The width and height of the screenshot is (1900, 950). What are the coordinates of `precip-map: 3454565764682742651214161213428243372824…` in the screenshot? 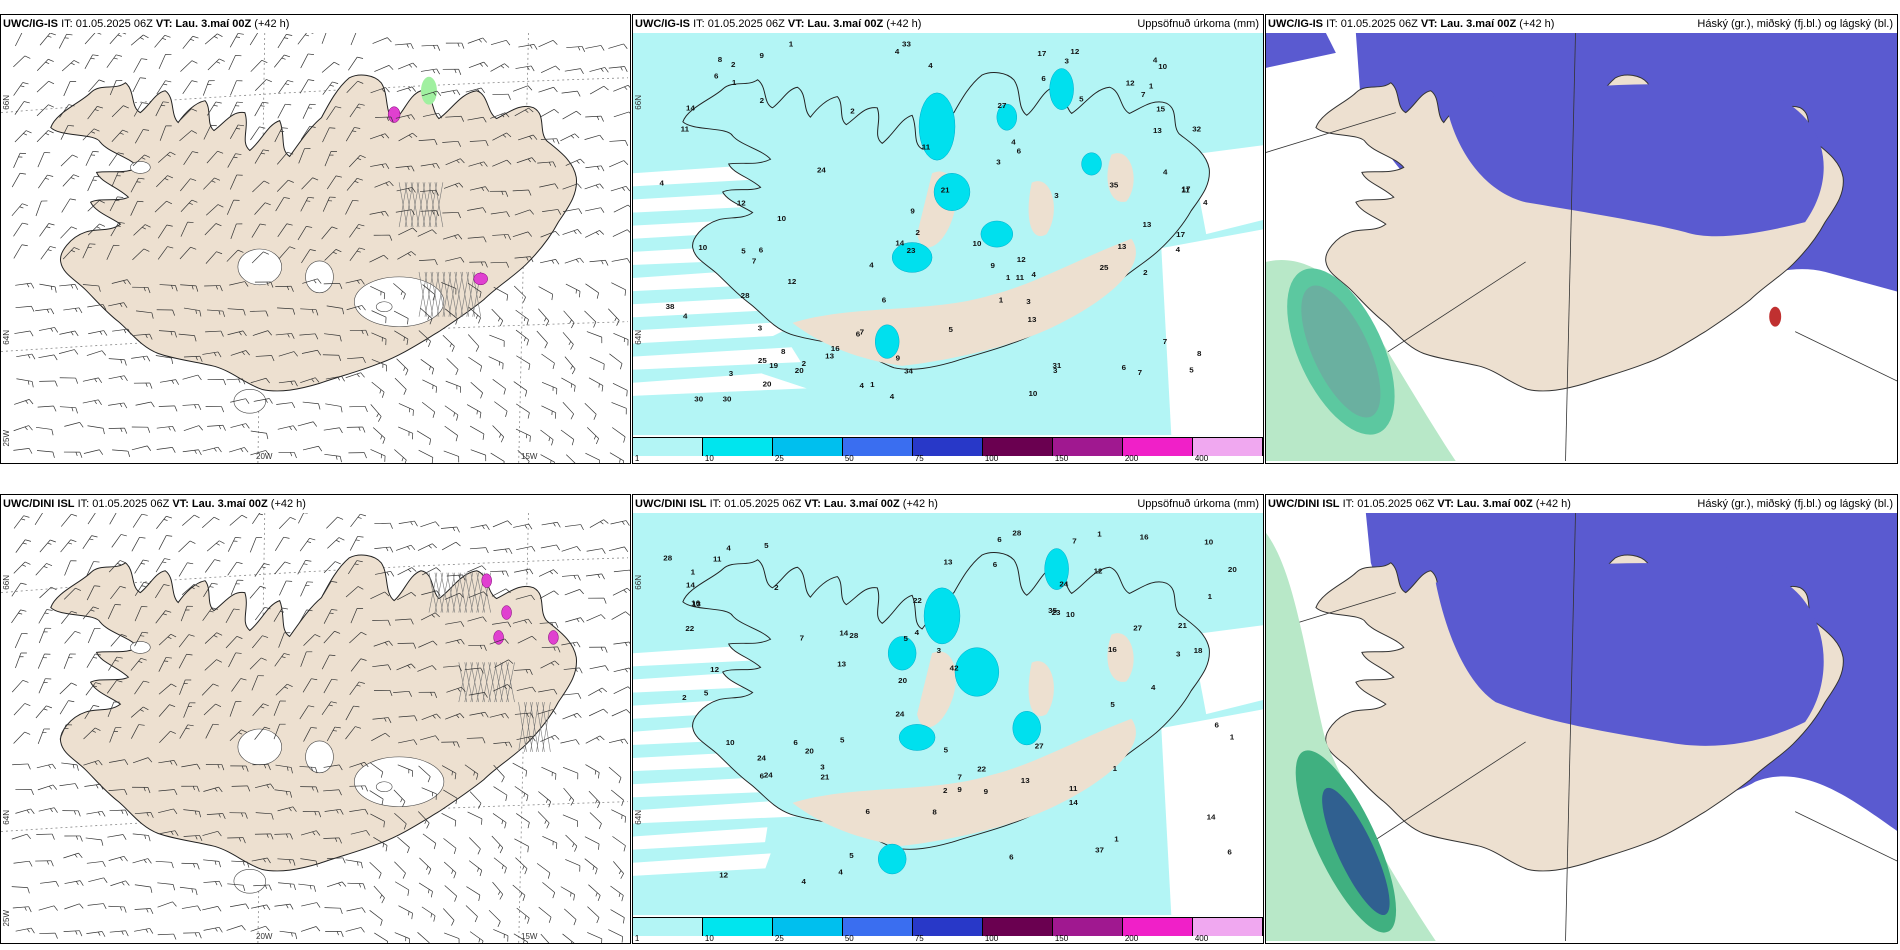 It's located at (948, 714).